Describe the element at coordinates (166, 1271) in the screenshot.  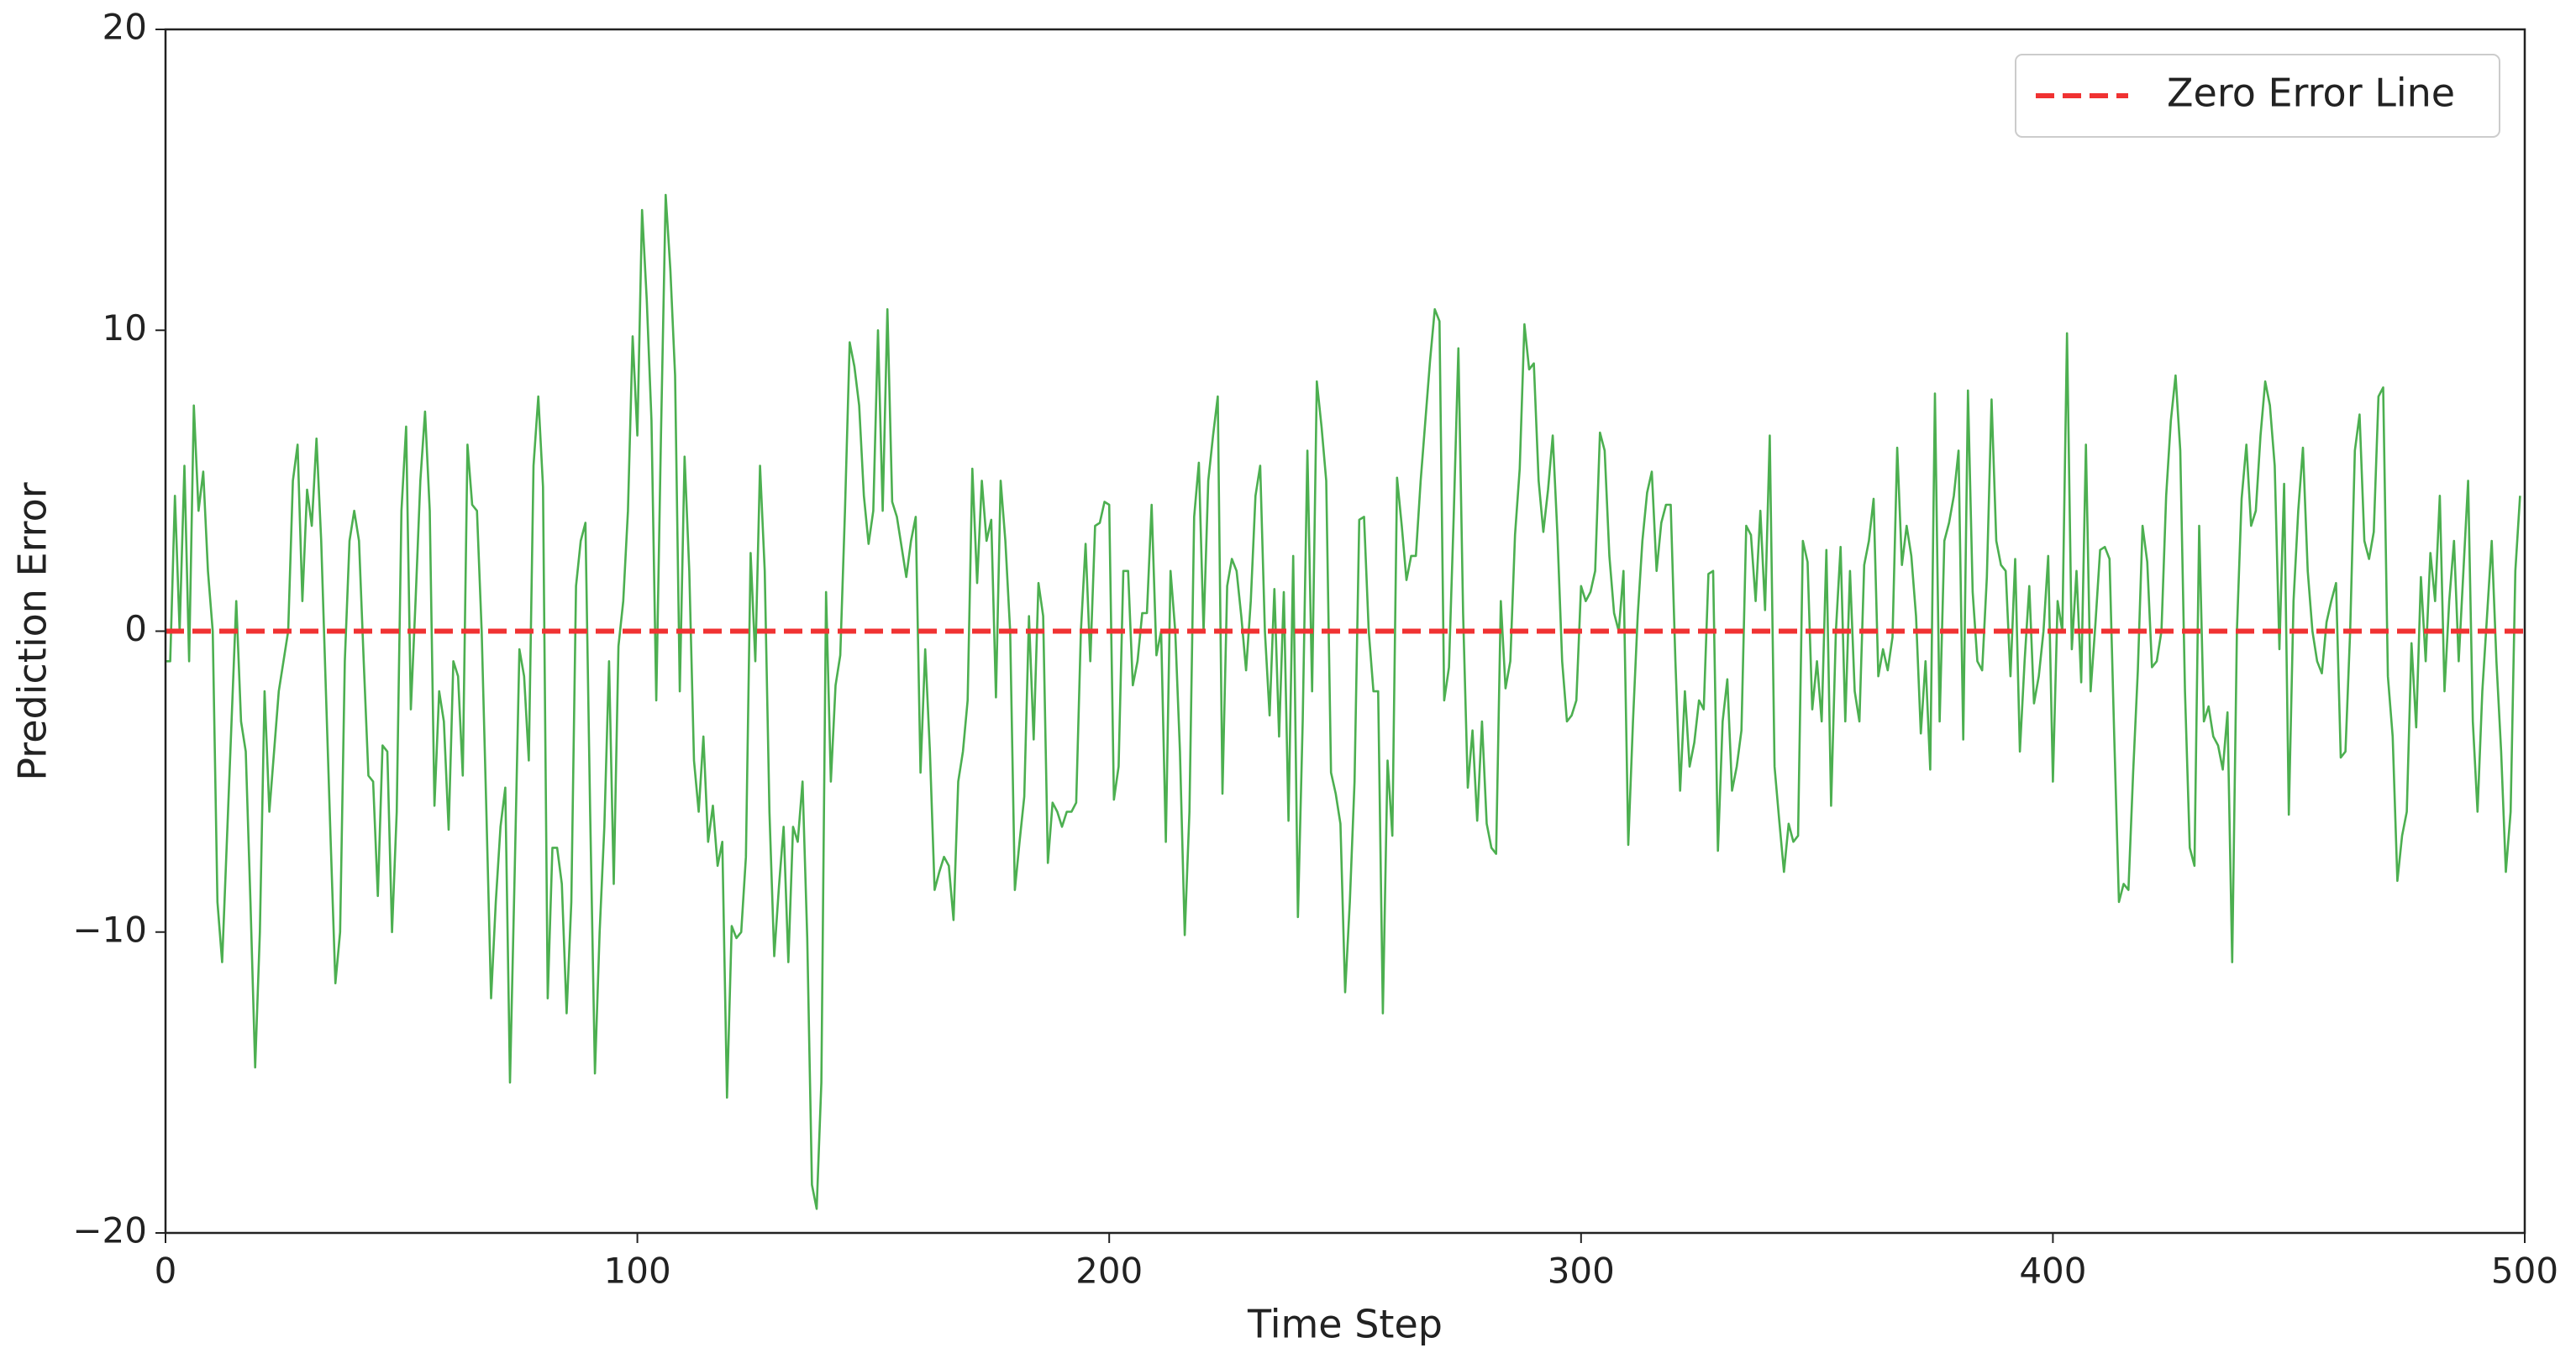
I see `x-tick-label: 0` at that location.